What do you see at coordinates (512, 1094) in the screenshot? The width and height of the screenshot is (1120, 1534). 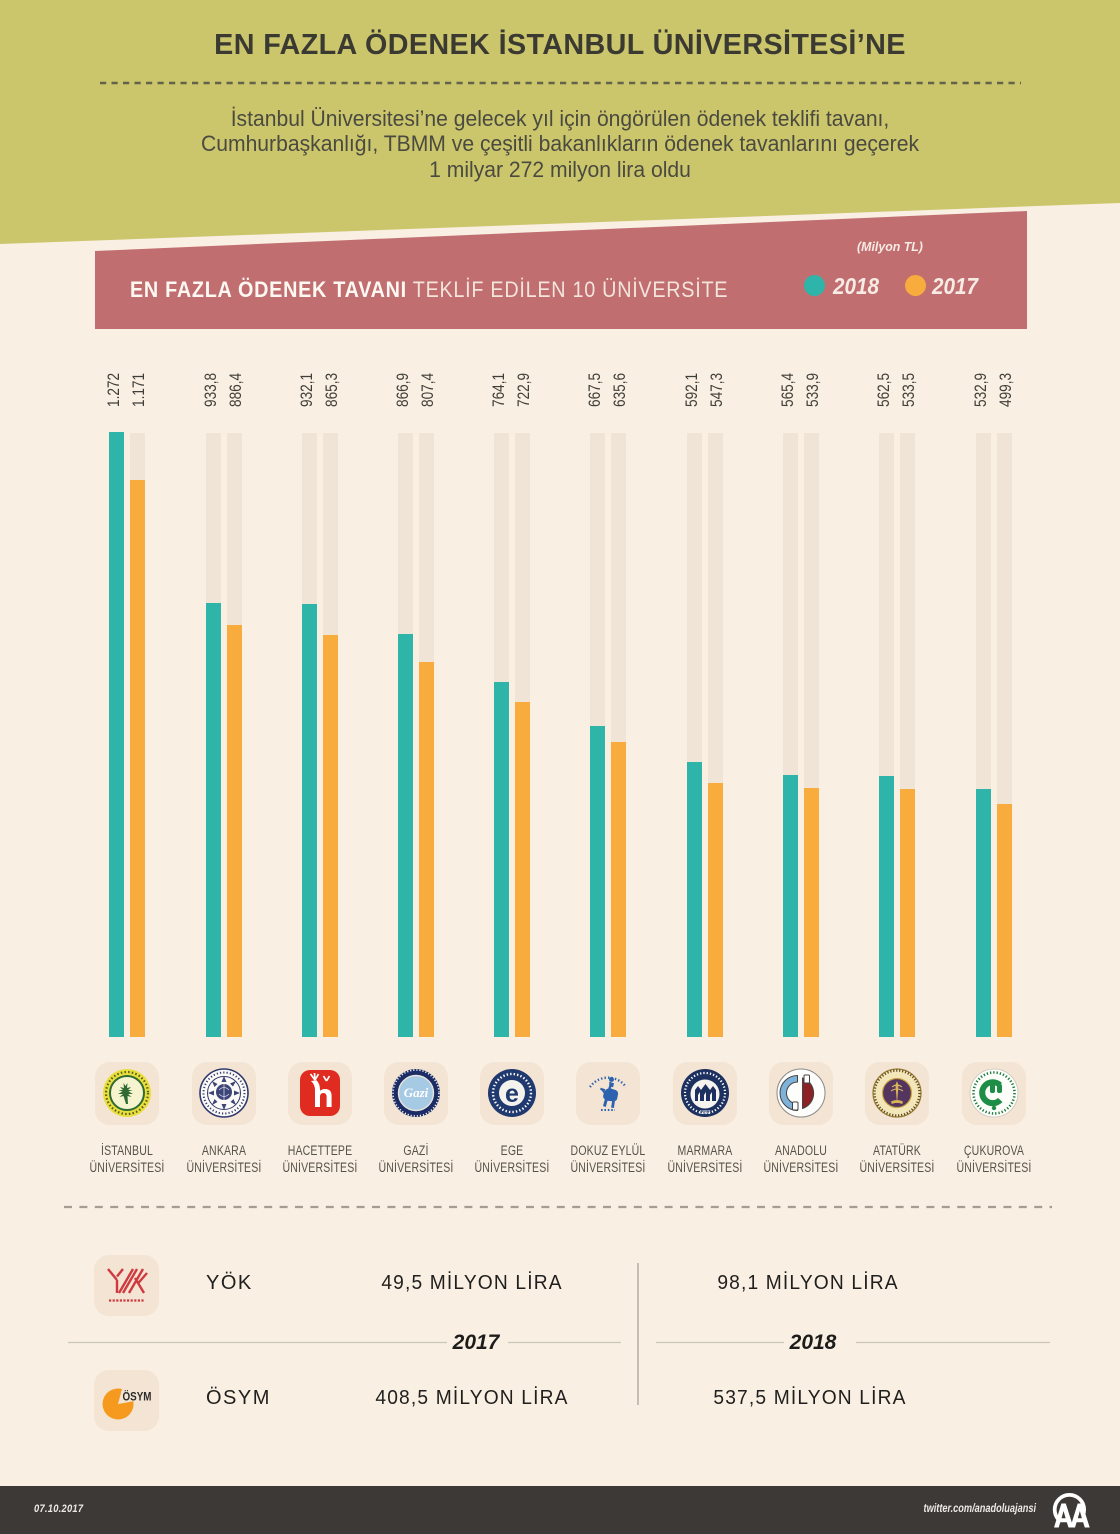 I see `svg-text: e` at bounding box center [512, 1094].